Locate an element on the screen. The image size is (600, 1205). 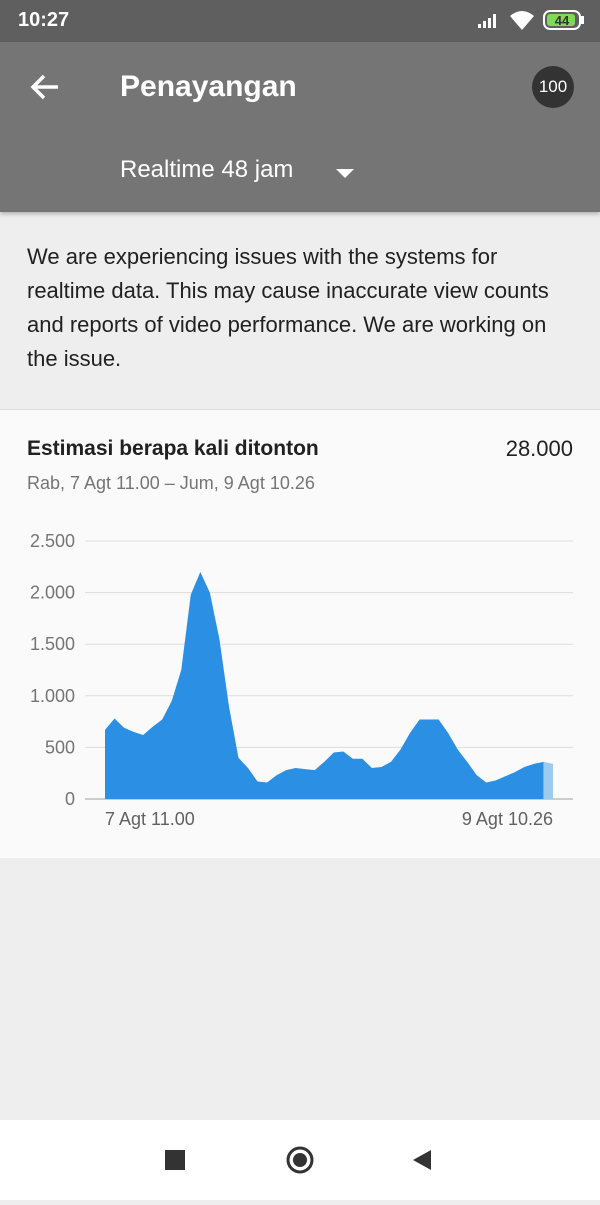
x-tick-label: 7 Agt 11.00 is located at coordinates (150, 819).